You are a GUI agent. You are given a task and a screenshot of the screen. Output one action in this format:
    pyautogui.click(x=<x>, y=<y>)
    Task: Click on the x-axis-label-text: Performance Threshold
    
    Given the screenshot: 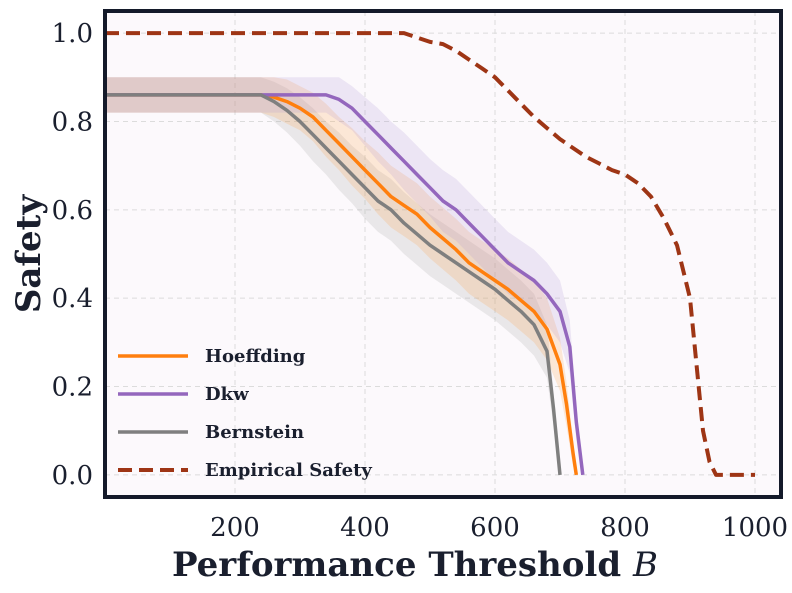 What is the action you would take?
    pyautogui.click(x=396, y=565)
    